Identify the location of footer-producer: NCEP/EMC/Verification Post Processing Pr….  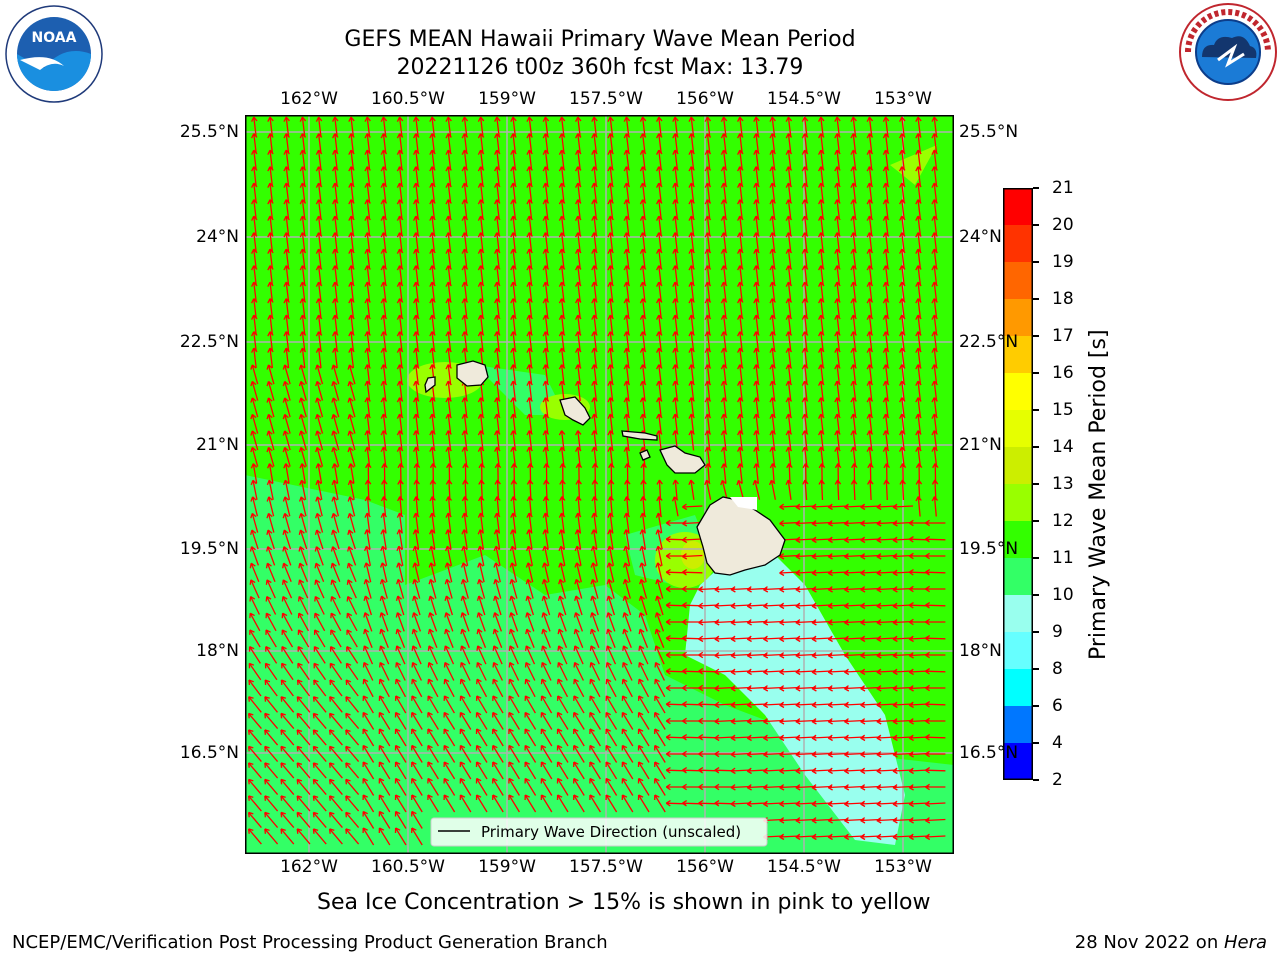
(310, 942).